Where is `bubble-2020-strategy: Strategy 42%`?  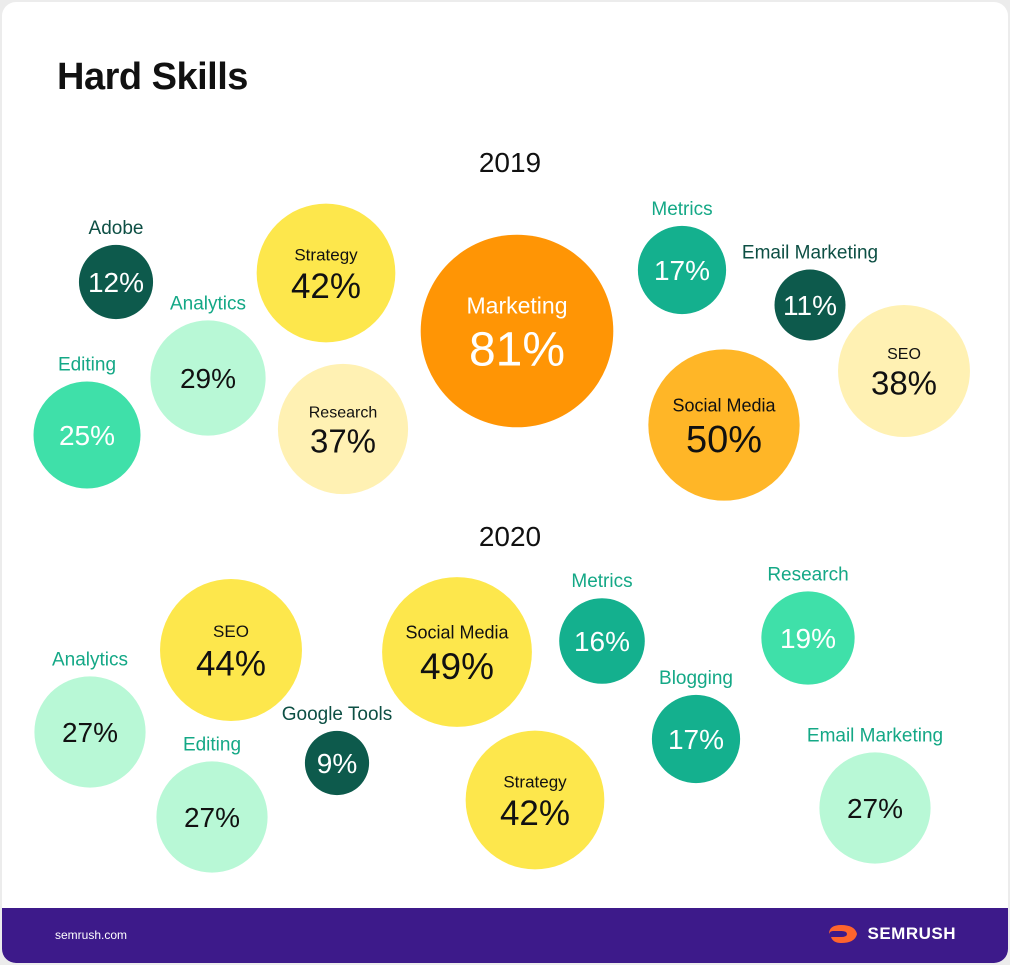 bubble-2020-strategy: Strategy 42% is located at coordinates (535, 800).